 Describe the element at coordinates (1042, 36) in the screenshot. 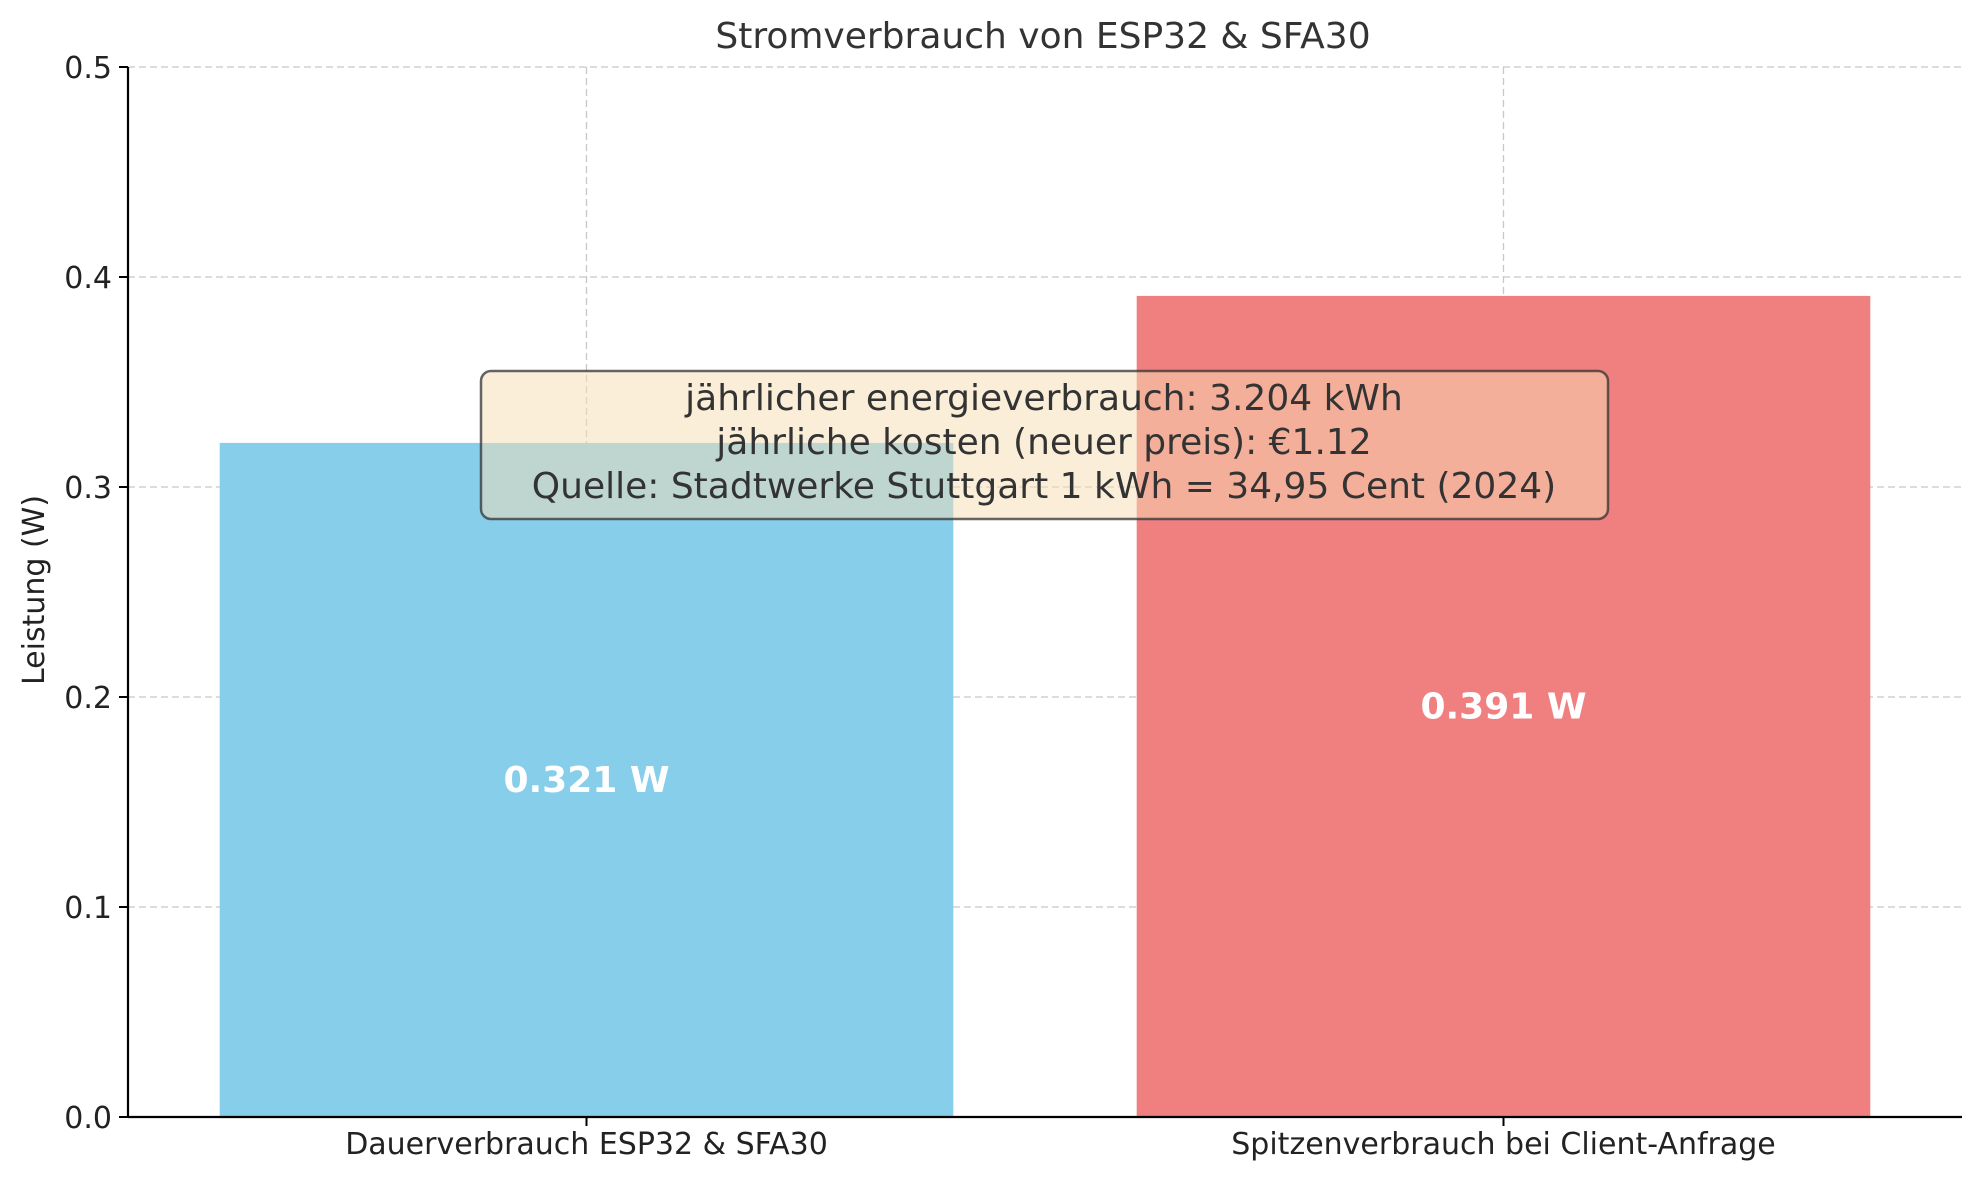

I see `chart-title: Stromverbrauch von ESP32 & SFA30` at that location.